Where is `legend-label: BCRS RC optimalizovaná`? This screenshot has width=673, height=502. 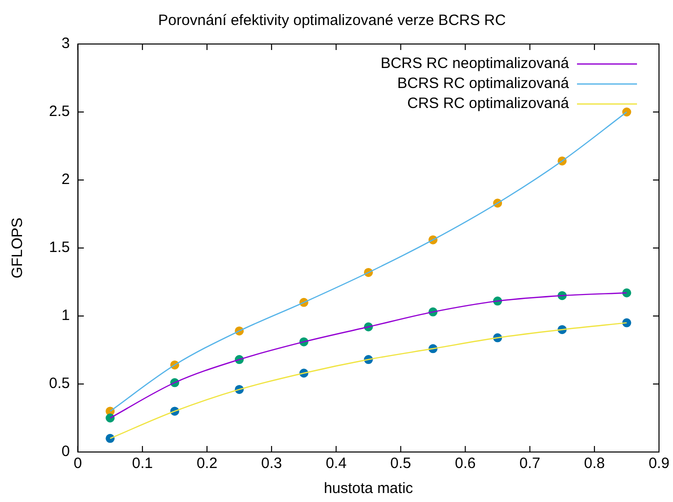
legend-label: BCRS RC optimalizovaná is located at coordinates (483, 83).